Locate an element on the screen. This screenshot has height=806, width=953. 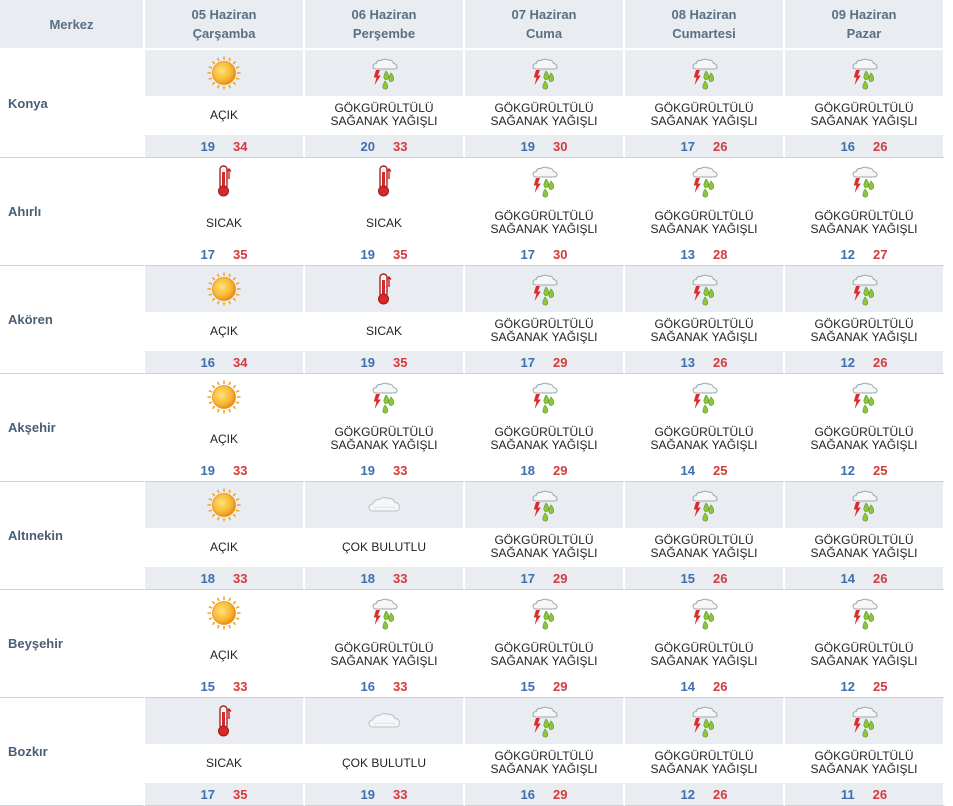
forecast-temperatures: 17 35 is located at coordinates (224, 254).